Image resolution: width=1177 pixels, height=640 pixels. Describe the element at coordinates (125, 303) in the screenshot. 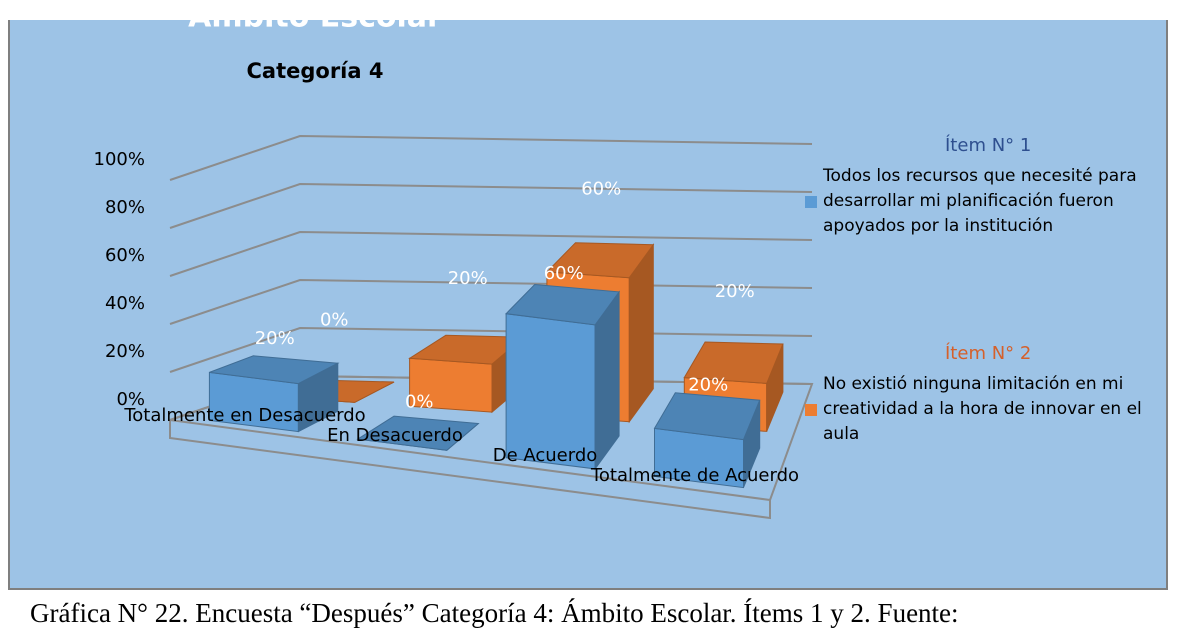

I see `y-tick-label: 40%` at that location.